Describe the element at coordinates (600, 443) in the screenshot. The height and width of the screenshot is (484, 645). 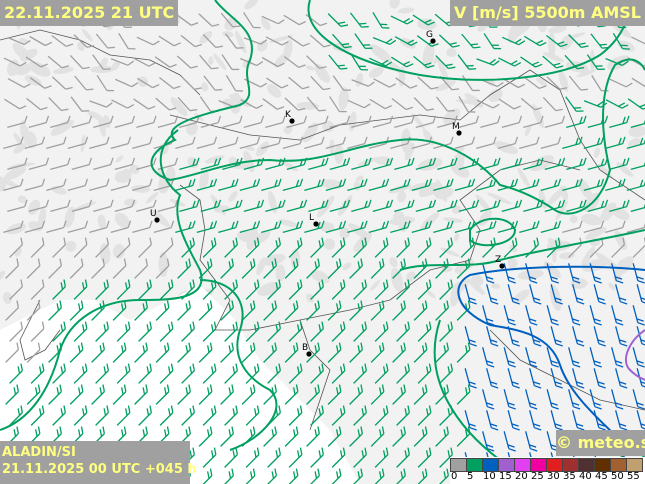
I see `brand-logo: © meteo.si` at that location.